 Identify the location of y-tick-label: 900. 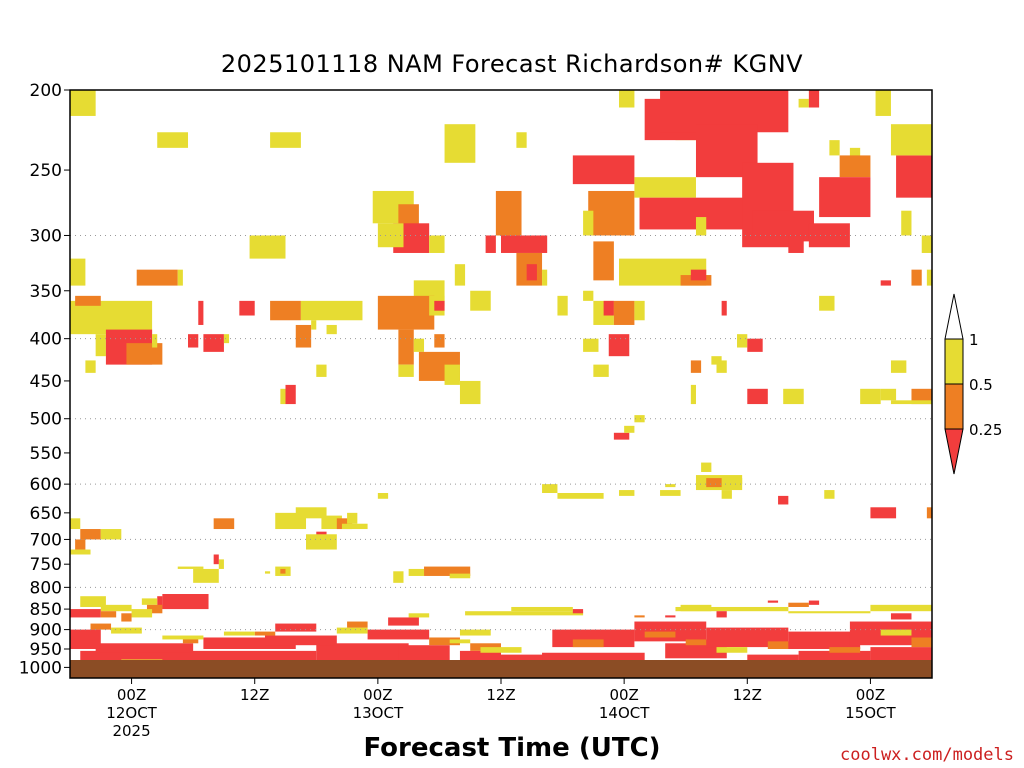
(46, 631).